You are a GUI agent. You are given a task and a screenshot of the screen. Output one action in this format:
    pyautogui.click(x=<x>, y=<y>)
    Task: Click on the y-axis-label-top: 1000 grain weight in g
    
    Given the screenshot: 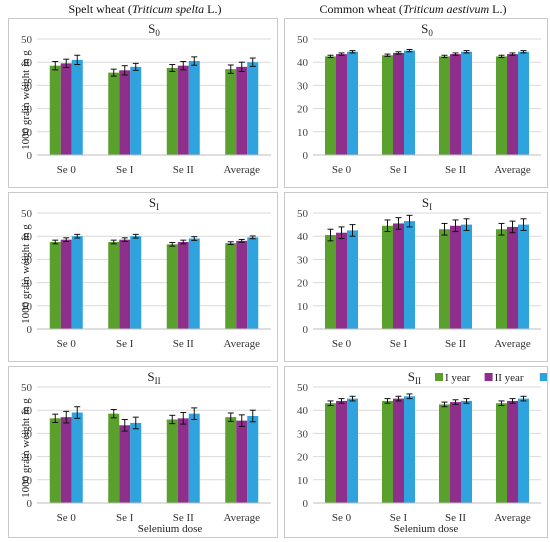 What is the action you would take?
    pyautogui.click(x=26, y=100)
    